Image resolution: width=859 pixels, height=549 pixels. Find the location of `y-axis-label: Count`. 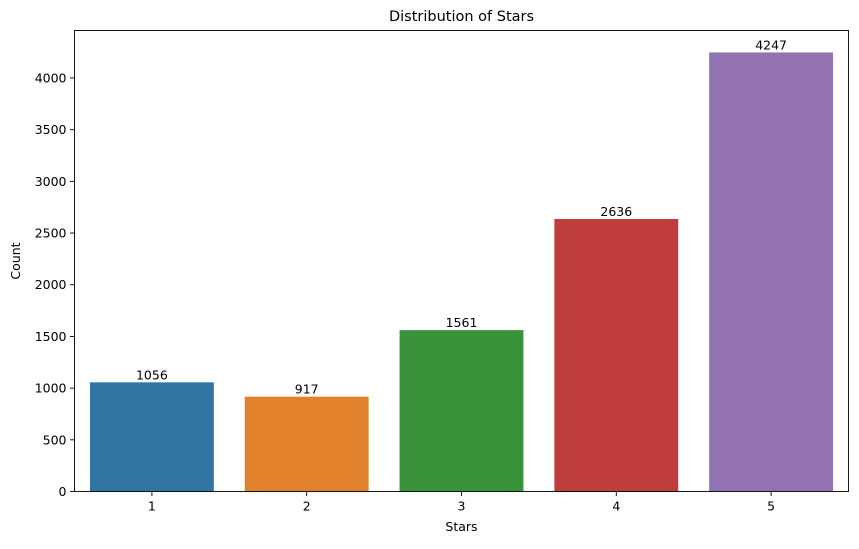

y-axis-label: Count is located at coordinates (15, 260).